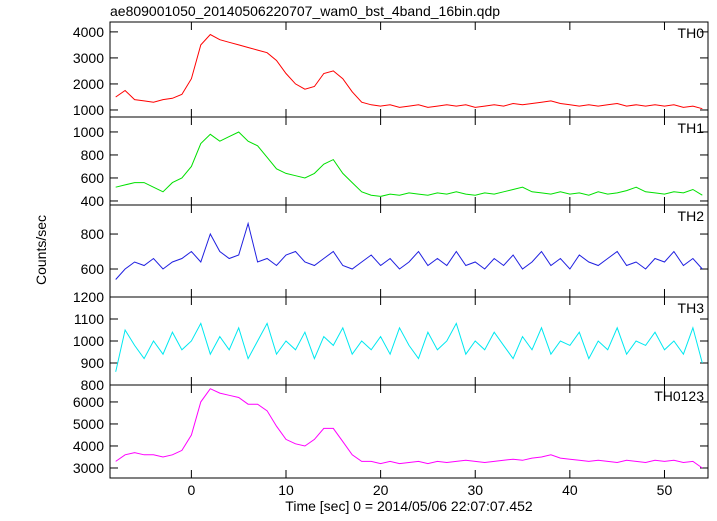 The width and height of the screenshot is (717, 521). Describe the element at coordinates (409, 506) in the screenshot. I see `x-axis-label: Time [sec] 0 = 2014/05/06 22:07:07.452` at that location.